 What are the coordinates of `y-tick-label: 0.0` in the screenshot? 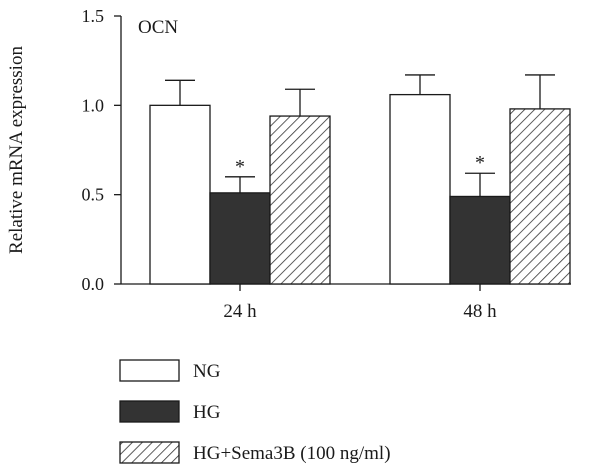 It's located at (93, 284).